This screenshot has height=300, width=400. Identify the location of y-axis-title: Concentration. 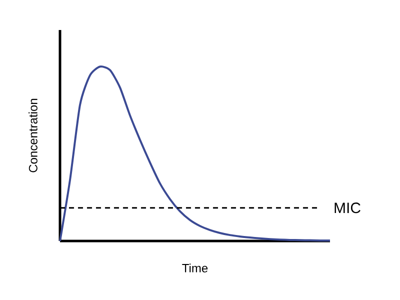
(33, 135).